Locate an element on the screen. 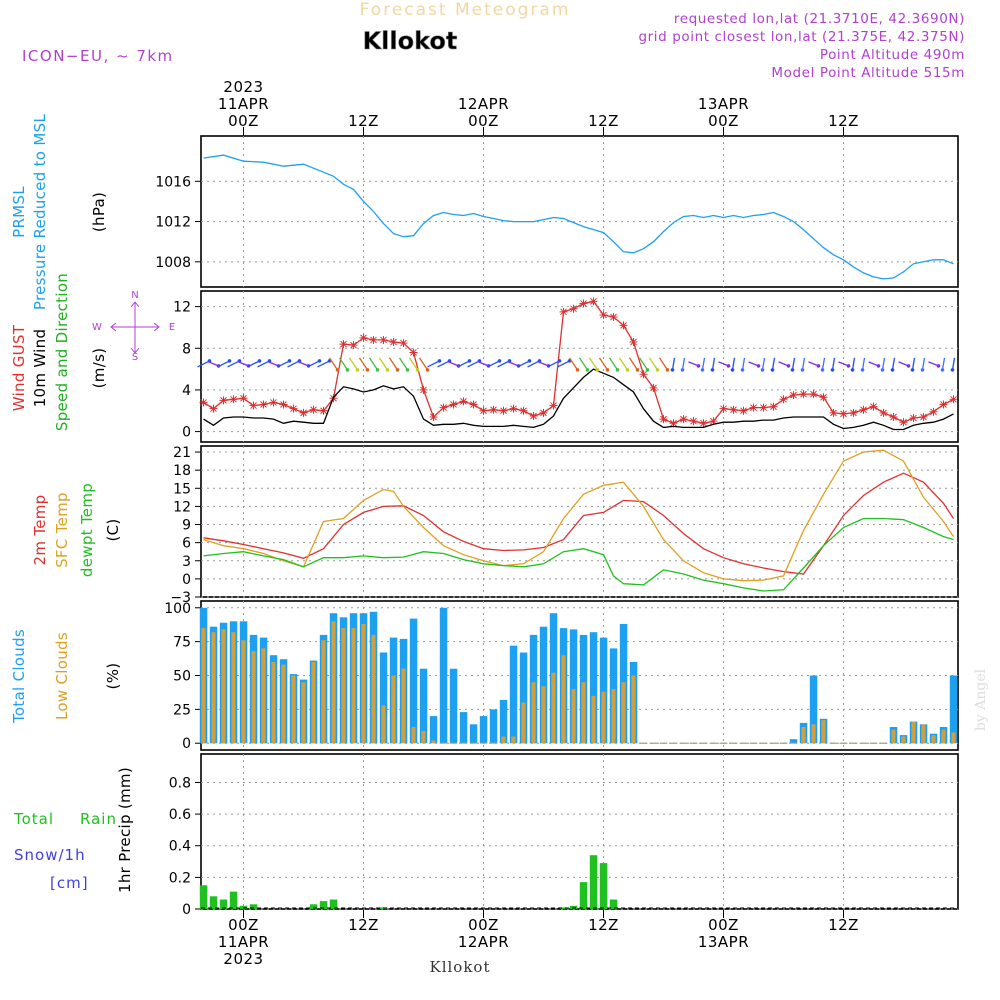 The image size is (1000, 1000). precip-label-total: Total is located at coordinates (33, 819).